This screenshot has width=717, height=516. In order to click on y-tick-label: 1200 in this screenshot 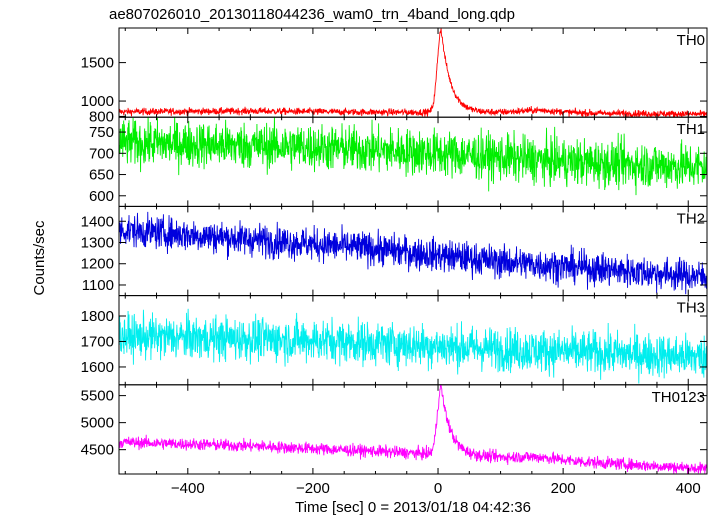, I will do `click(97, 264)`.